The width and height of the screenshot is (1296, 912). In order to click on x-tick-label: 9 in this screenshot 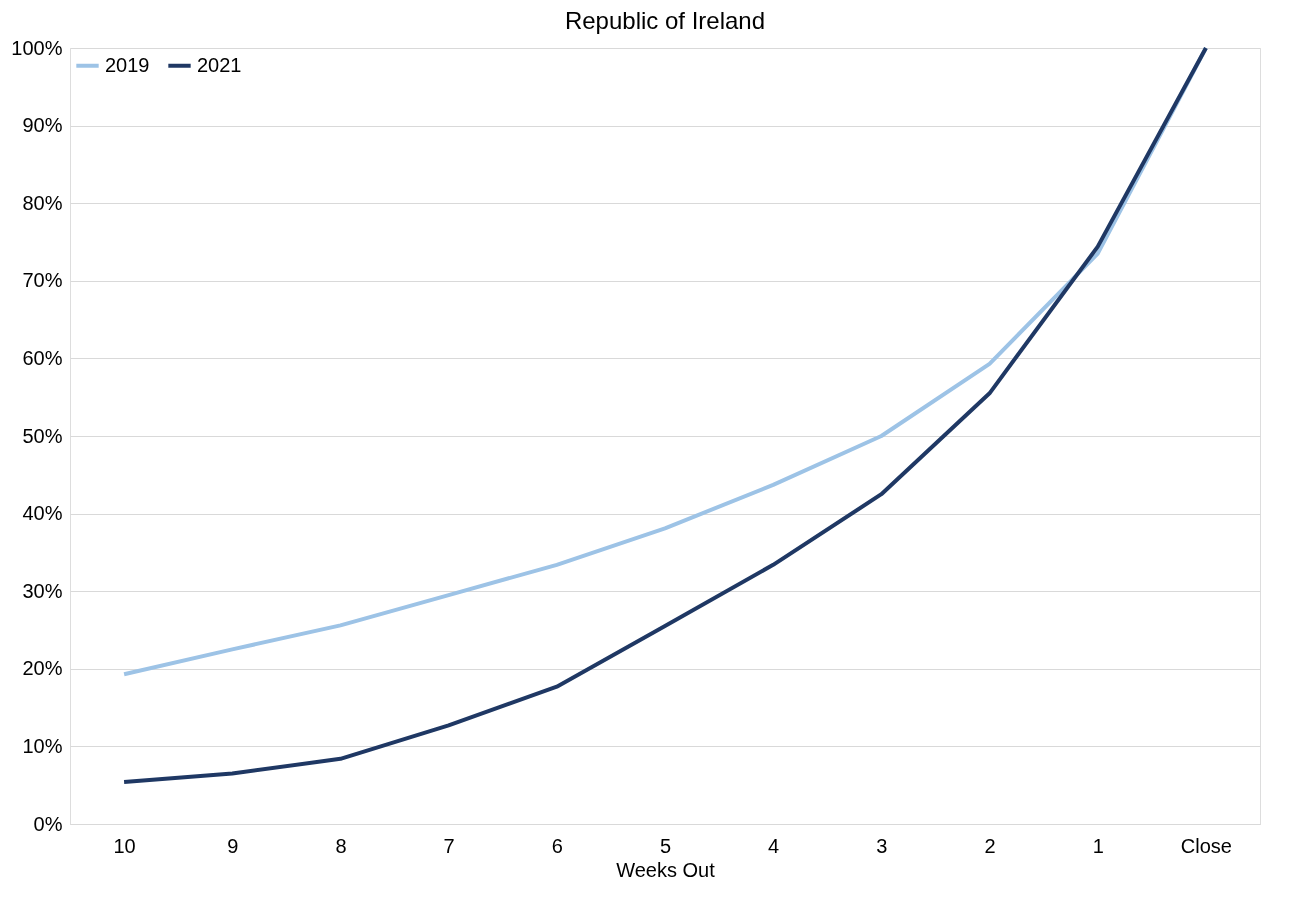, I will do `click(233, 845)`.